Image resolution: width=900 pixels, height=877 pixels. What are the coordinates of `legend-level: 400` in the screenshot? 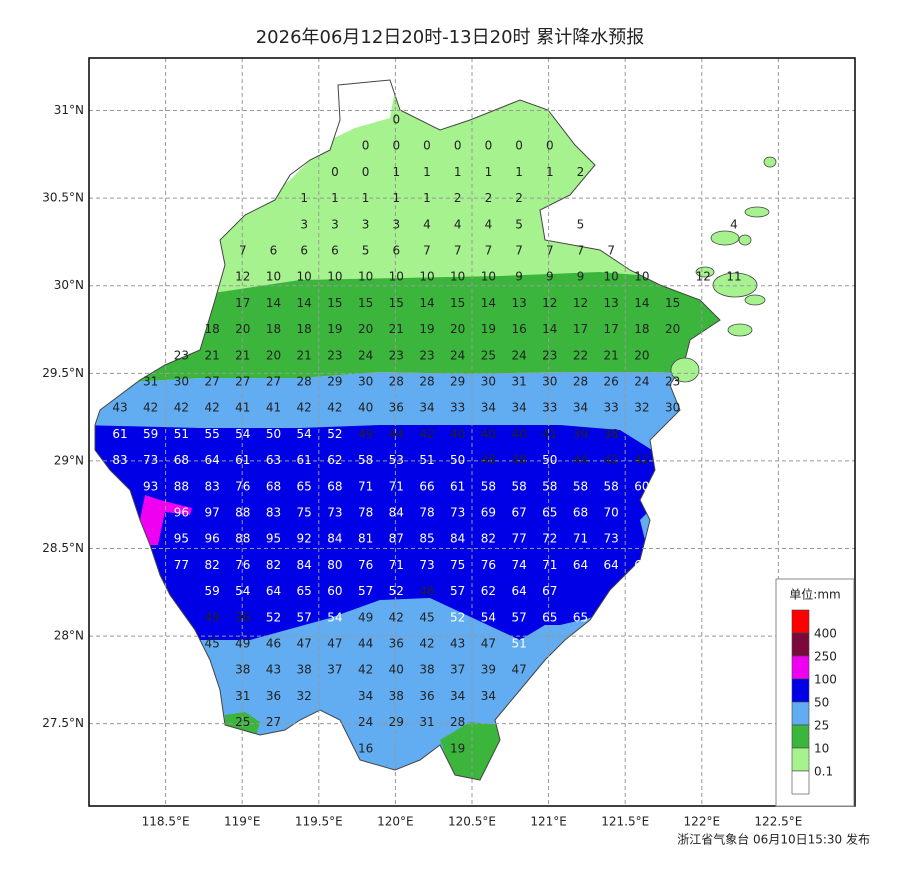 It's located at (825, 634).